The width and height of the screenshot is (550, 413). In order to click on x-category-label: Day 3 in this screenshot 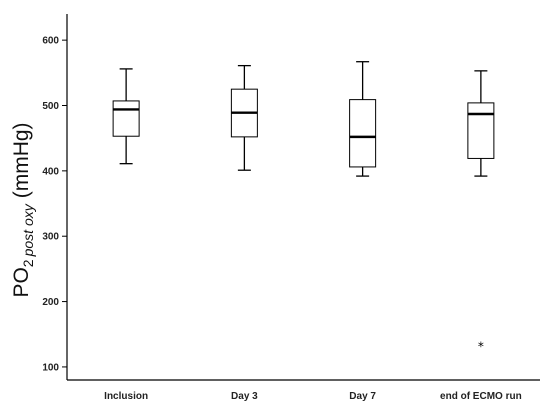, I will do `click(244, 396)`.